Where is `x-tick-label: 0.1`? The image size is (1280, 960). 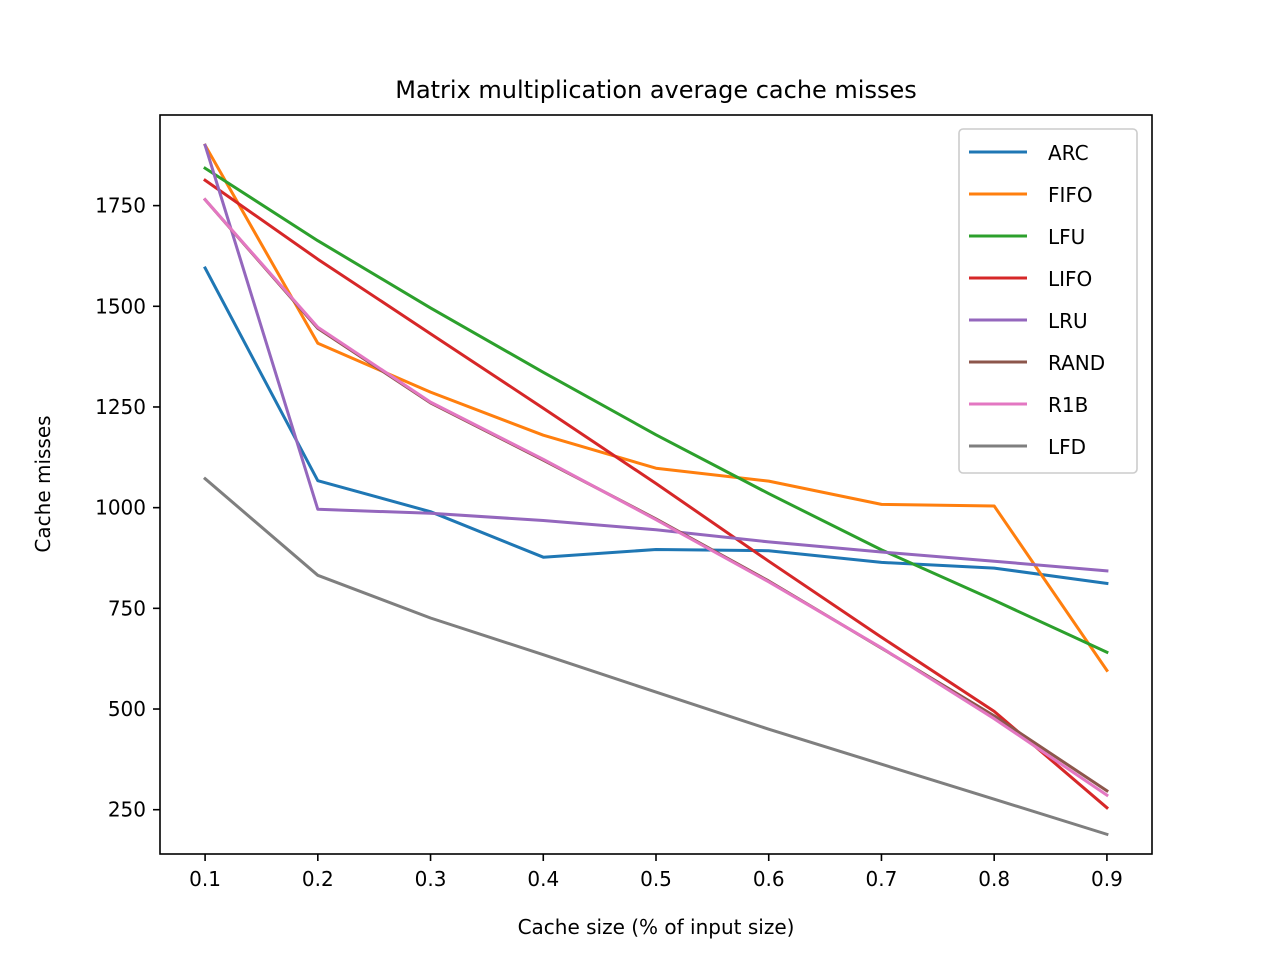
x-tick-label: 0.1 is located at coordinates (205, 879).